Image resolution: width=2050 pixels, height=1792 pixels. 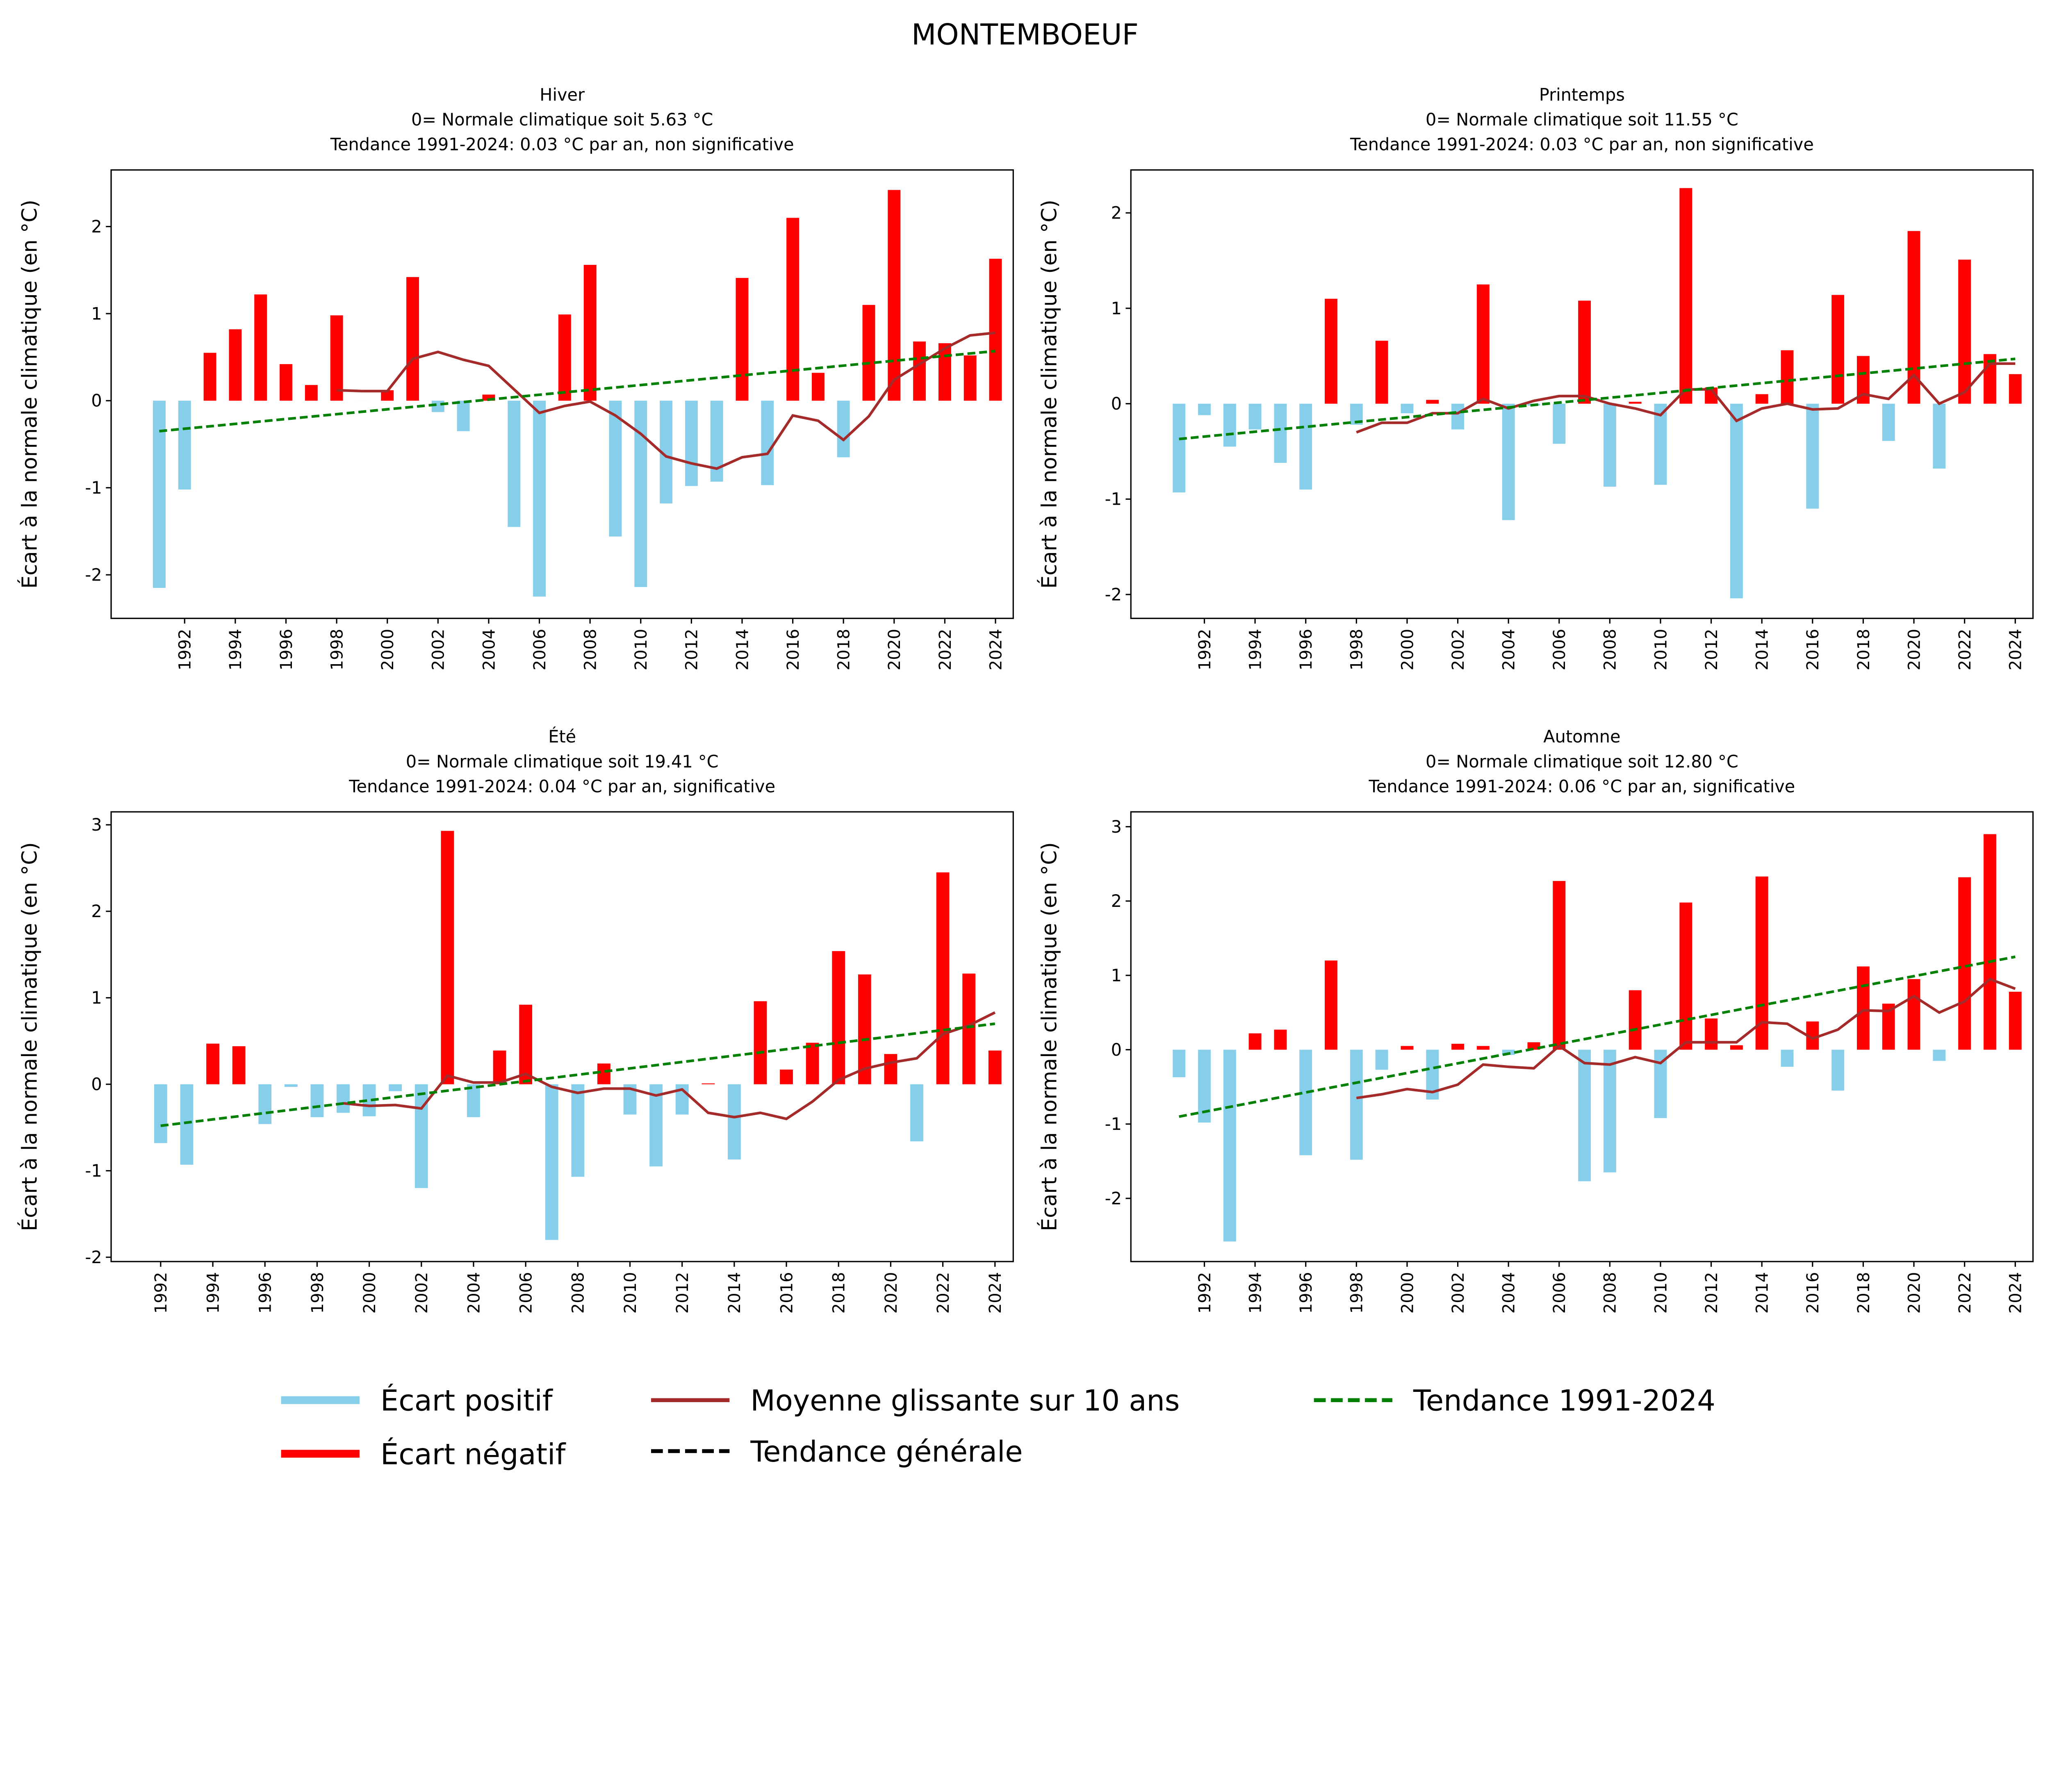 What do you see at coordinates (1711, 1034) in the screenshot?
I see `bar-2012` at bounding box center [1711, 1034].